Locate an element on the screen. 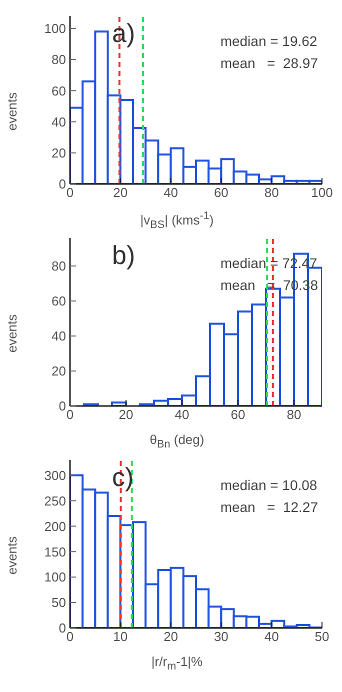 This screenshot has width=342, height=692. y-tick-label: 150 is located at coordinates (55, 552).